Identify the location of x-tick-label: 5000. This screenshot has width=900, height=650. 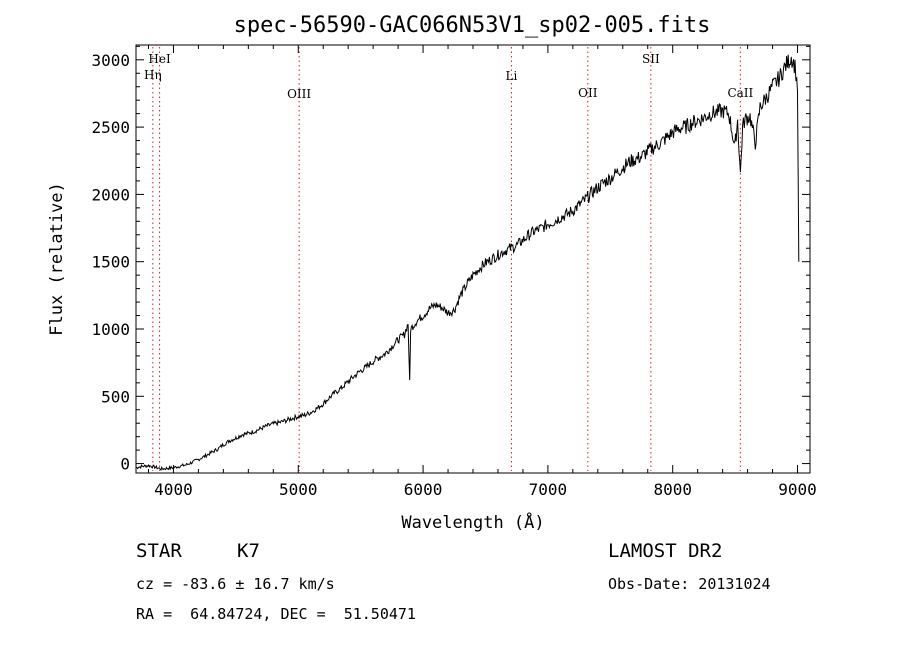
(298, 489).